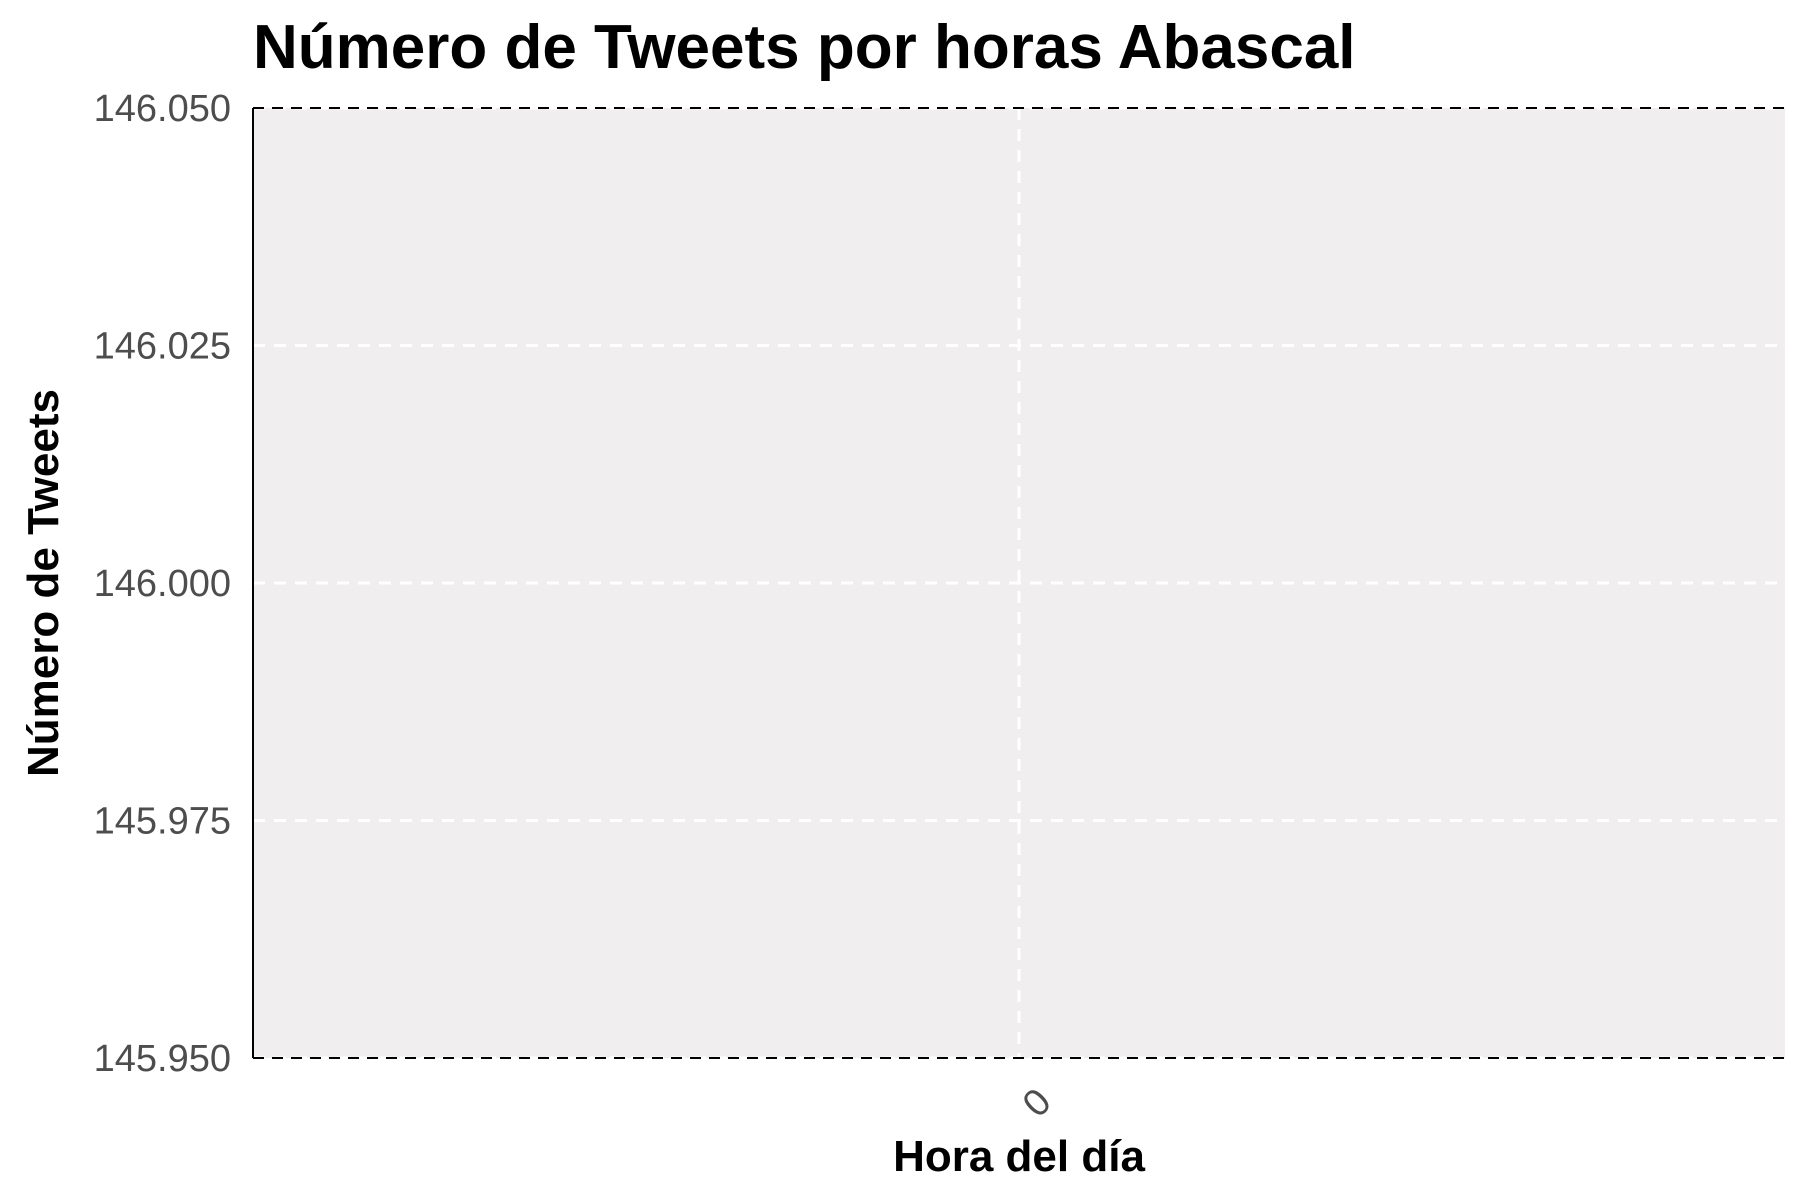 This screenshot has width=1800, height=1200. What do you see at coordinates (162, 822) in the screenshot?
I see `y-tick-label: 145.975` at bounding box center [162, 822].